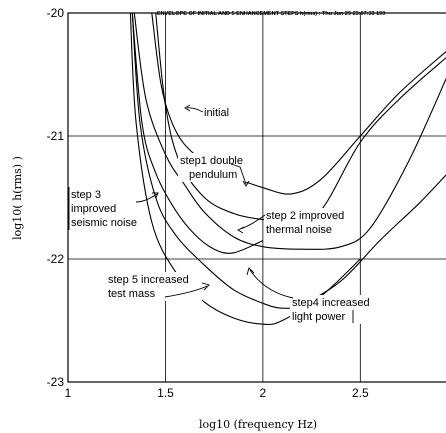 The height and width of the screenshot is (433, 446). What do you see at coordinates (56, 136) in the screenshot?
I see `y-tick-label-1: -21` at bounding box center [56, 136].